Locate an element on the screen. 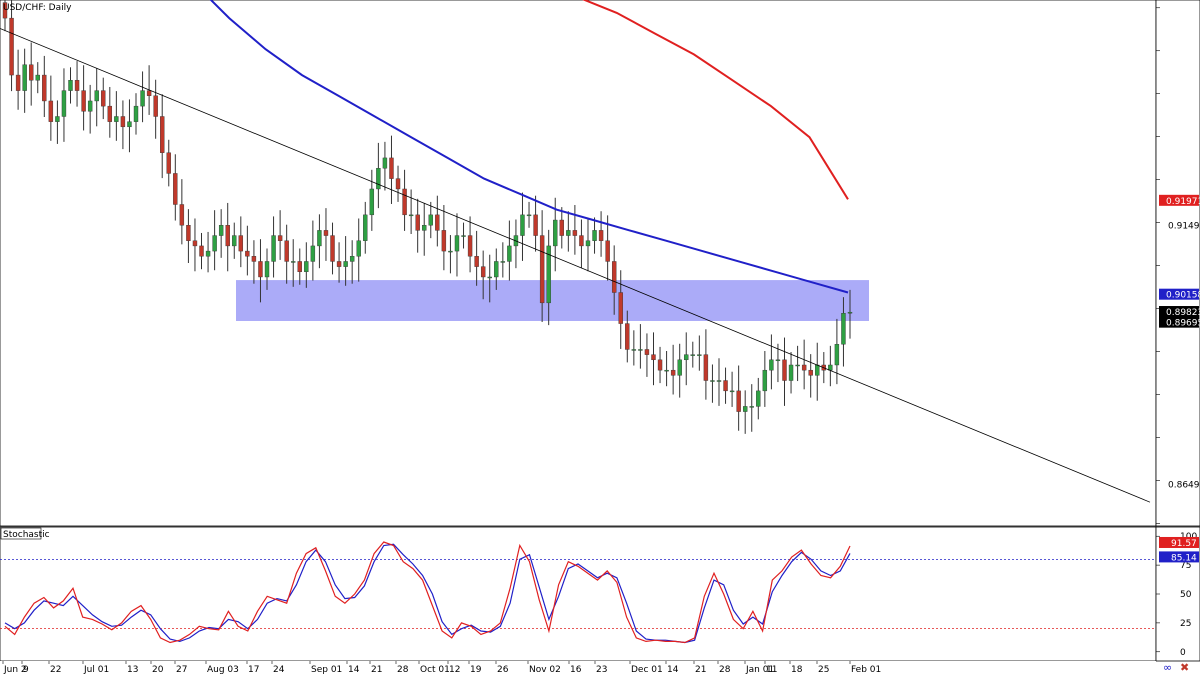 The width and height of the screenshot is (1200, 675). x-tick-label: 20 is located at coordinates (158, 670).